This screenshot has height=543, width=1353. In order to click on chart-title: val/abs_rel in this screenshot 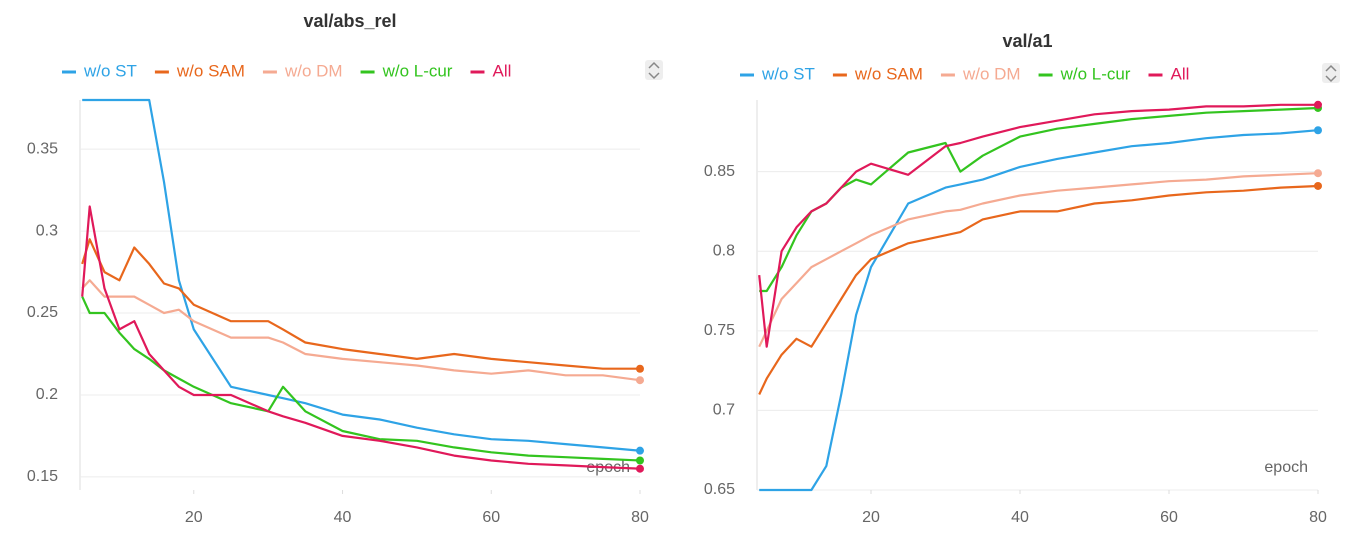, I will do `click(349, 21)`.